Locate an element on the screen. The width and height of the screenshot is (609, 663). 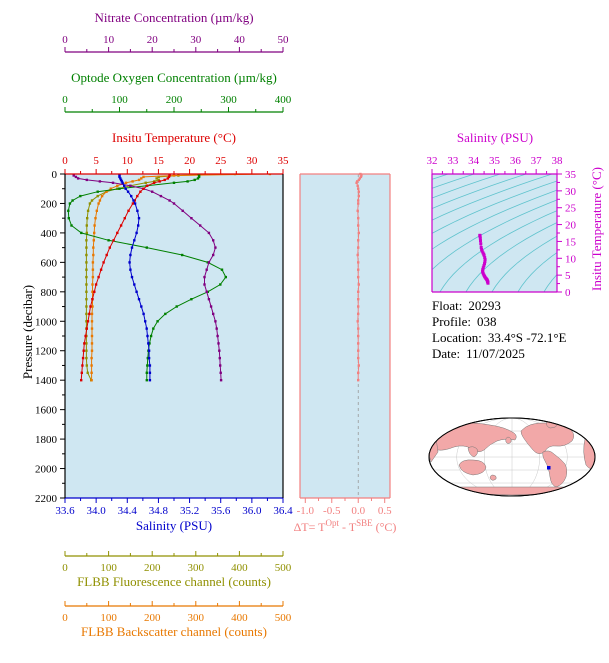
svg-text: 35.2 is located at coordinates (189, 511).